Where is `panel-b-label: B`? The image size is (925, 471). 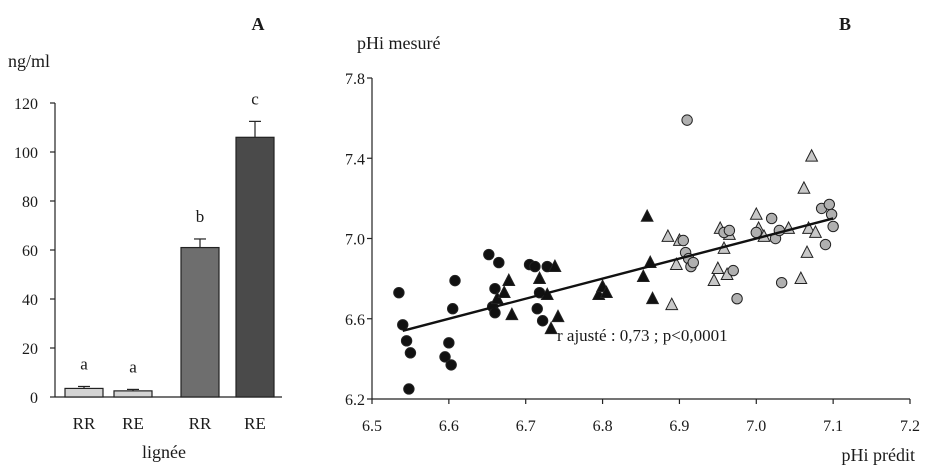
panel-b-label: B is located at coordinates (845, 24).